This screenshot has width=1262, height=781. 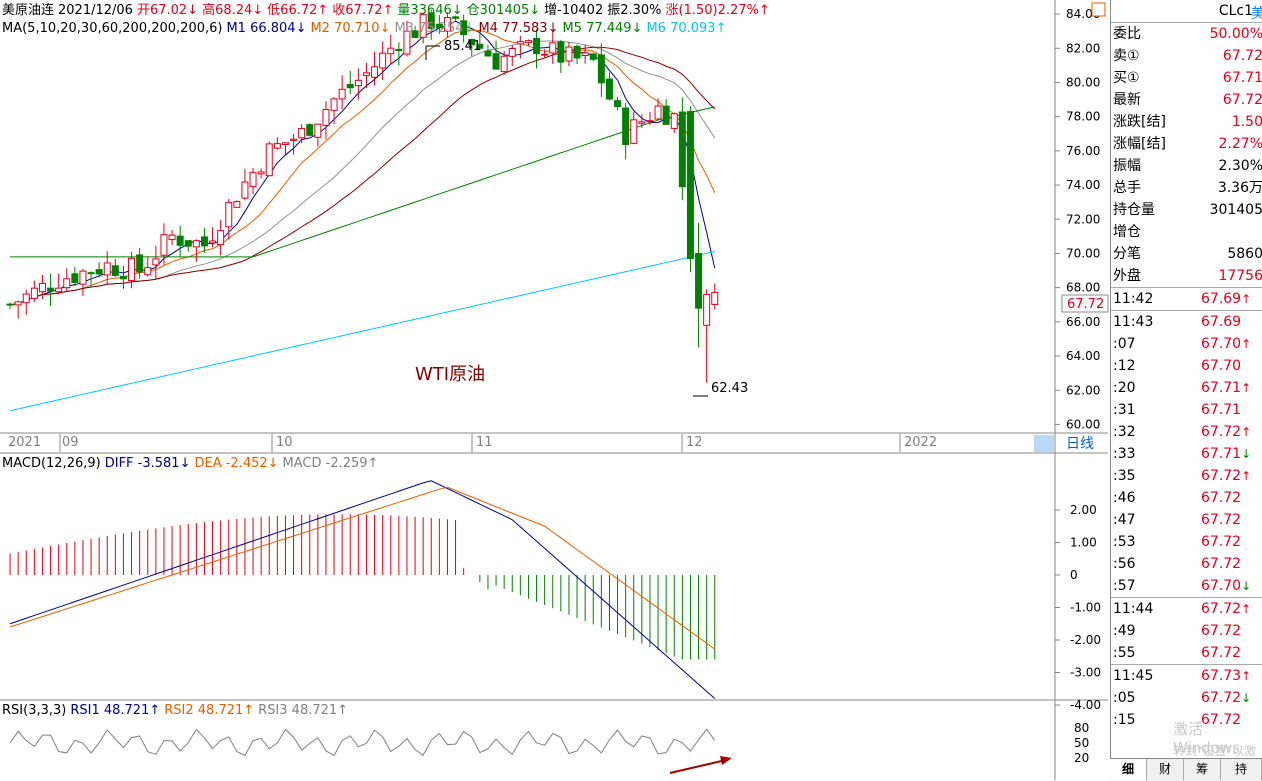 I want to click on period-daily-button: 日线, so click(x=1080, y=444).